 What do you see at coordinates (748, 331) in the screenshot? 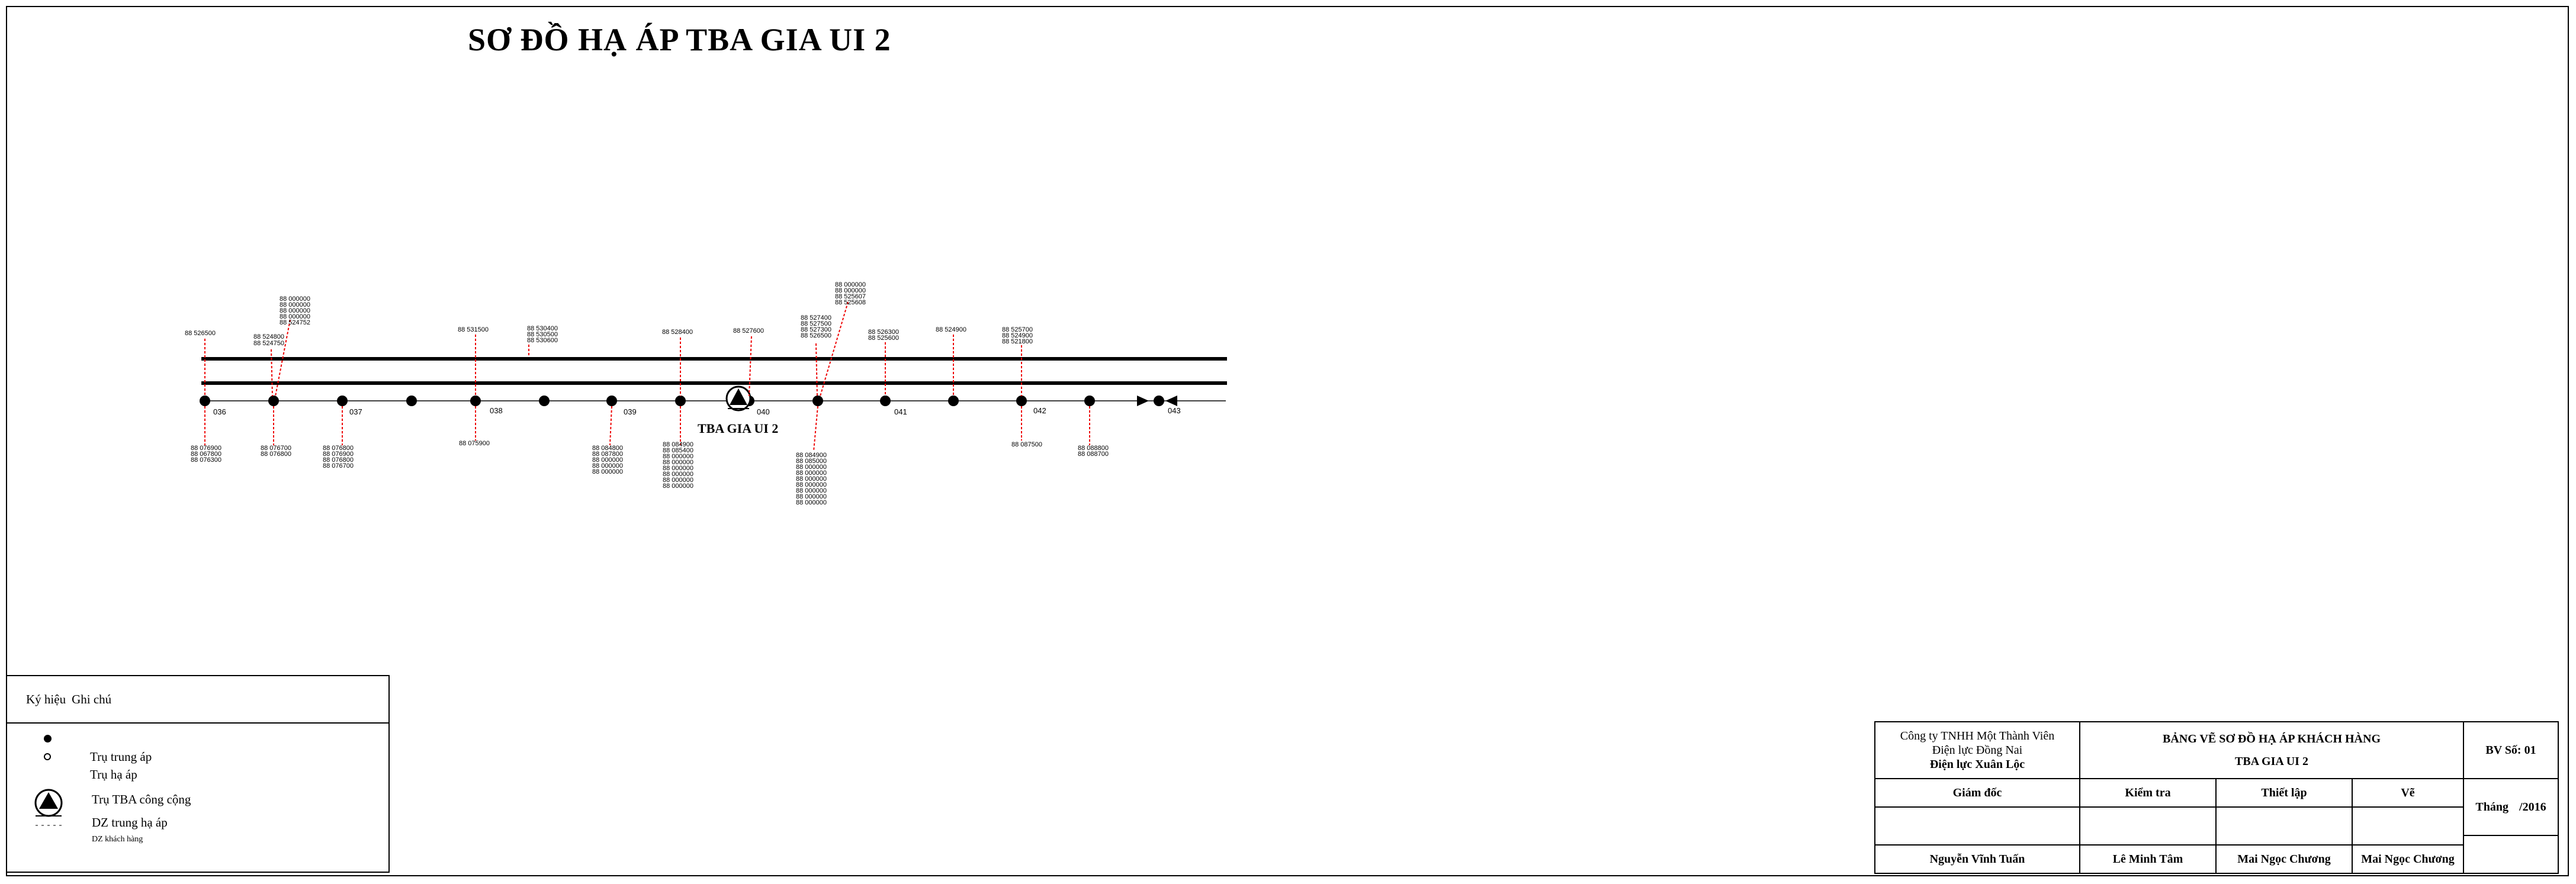
I see `meter-label: 88 527600` at bounding box center [748, 331].